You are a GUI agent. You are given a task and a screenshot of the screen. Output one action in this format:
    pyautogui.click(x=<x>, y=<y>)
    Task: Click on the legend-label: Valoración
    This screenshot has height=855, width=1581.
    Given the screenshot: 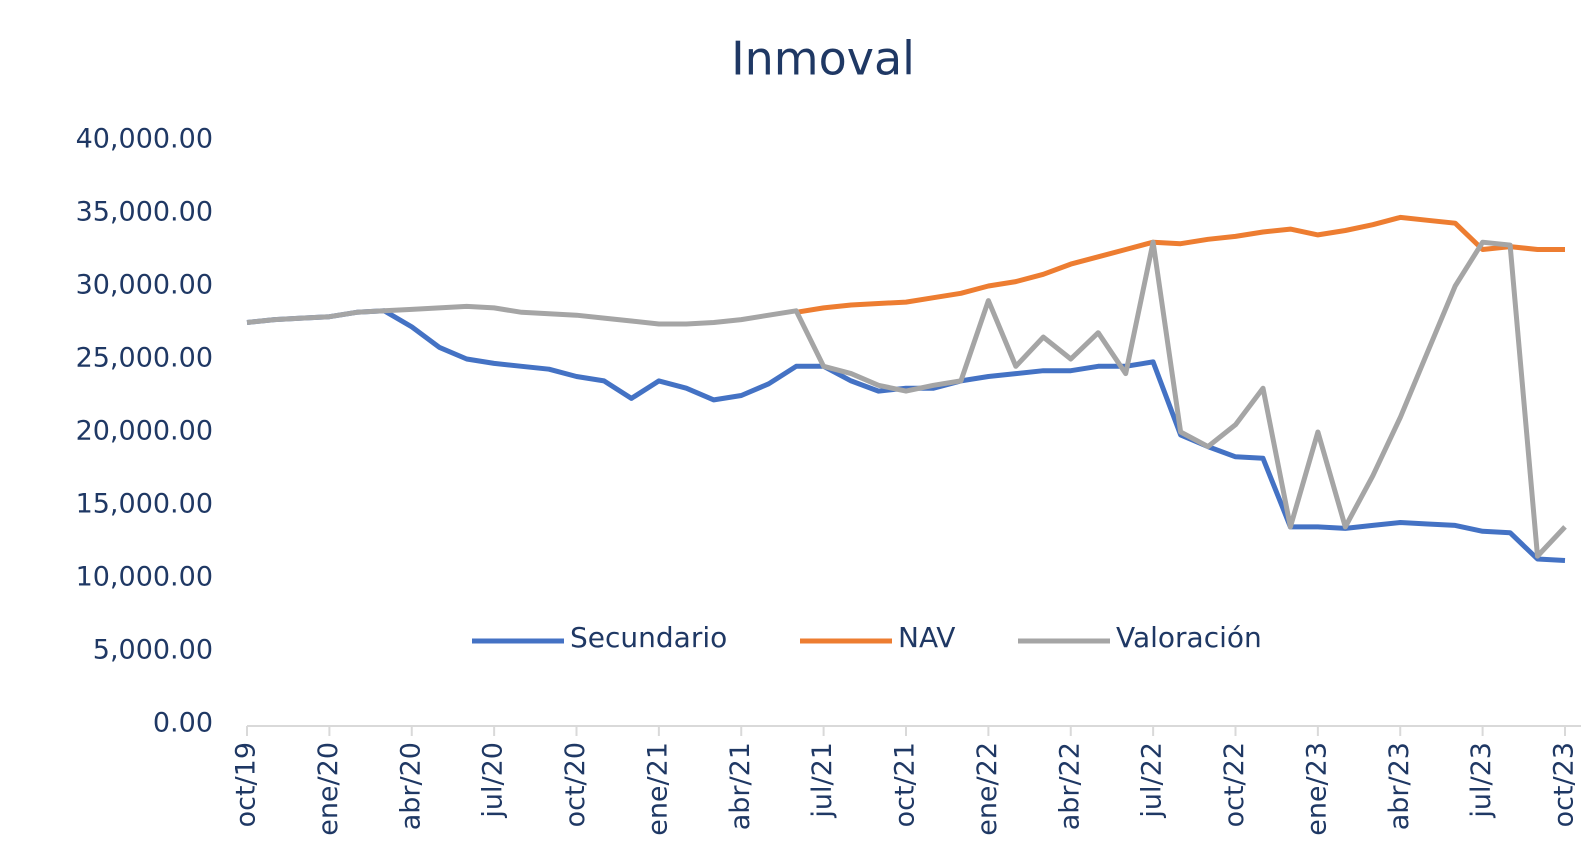 What is the action you would take?
    pyautogui.click(x=1189, y=637)
    